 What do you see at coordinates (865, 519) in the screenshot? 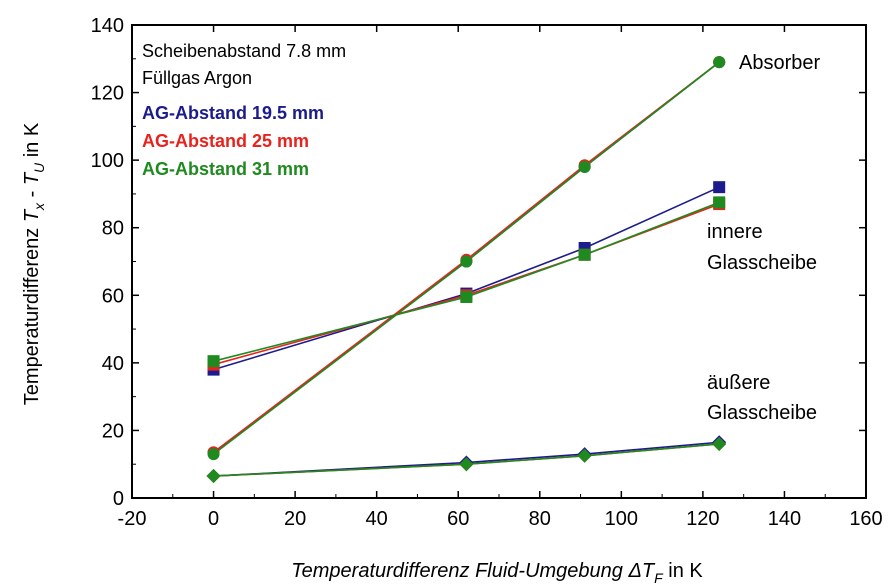
I see `x-tick-label: 160` at bounding box center [865, 519].